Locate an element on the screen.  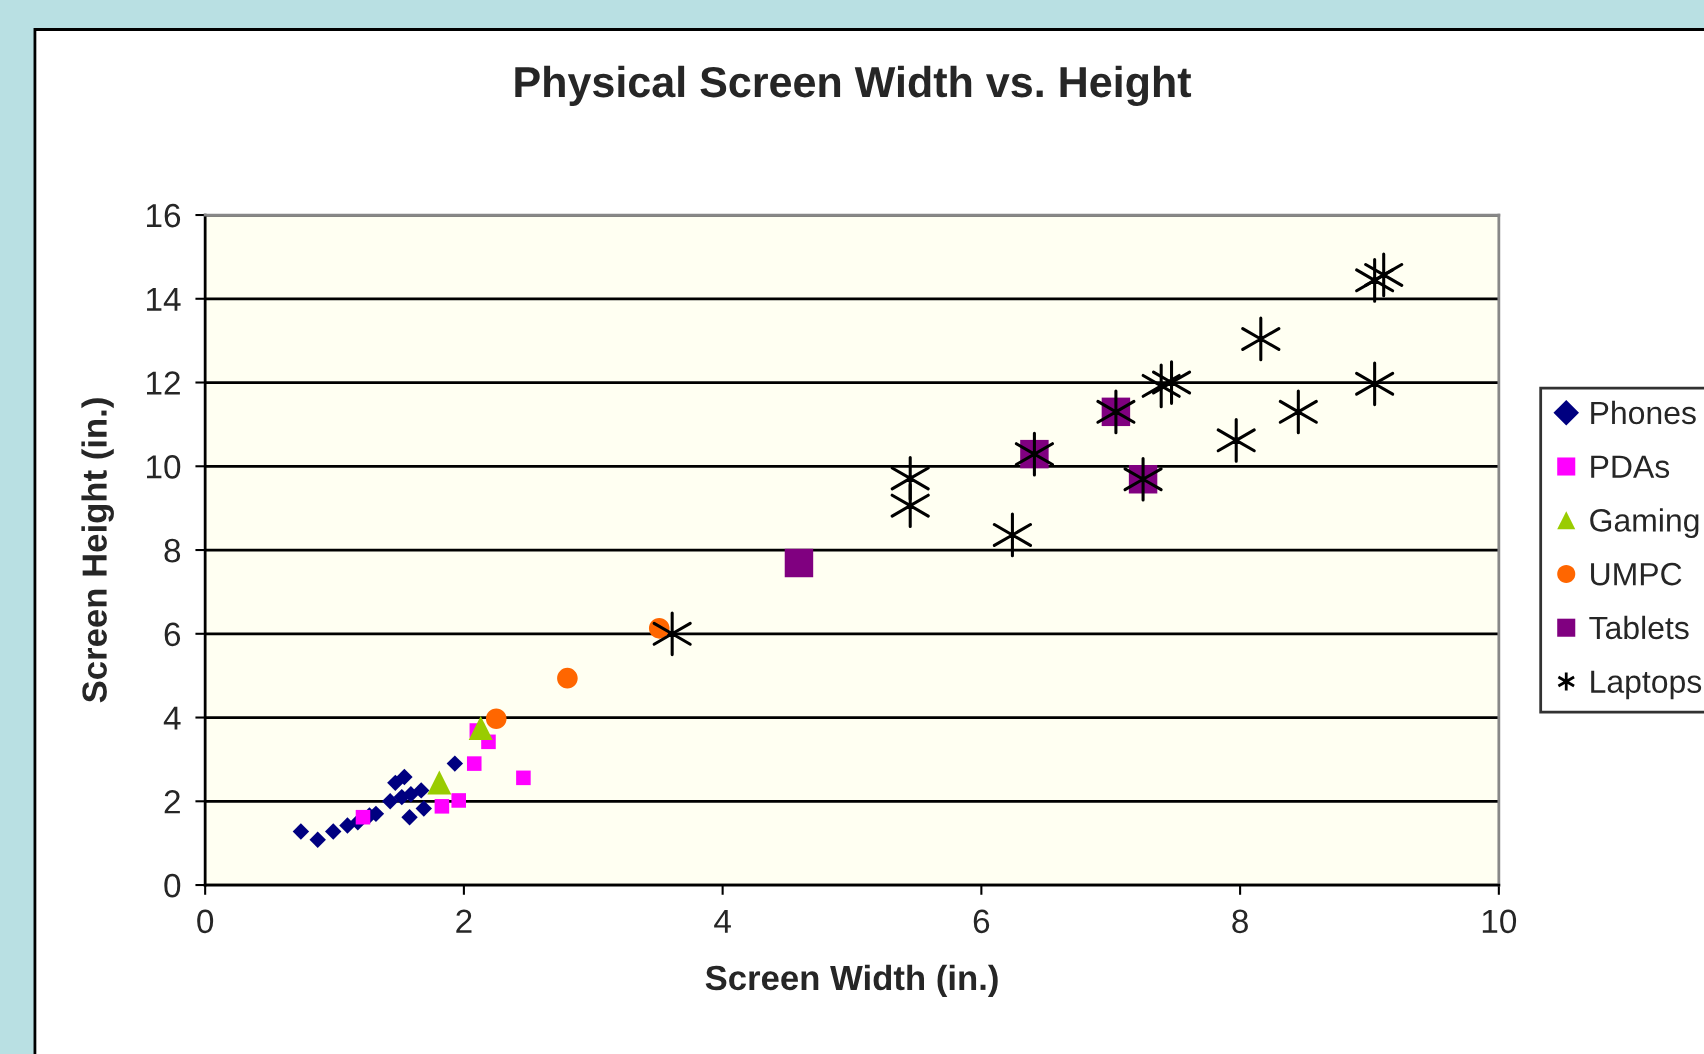
legend-label: Laptops is located at coordinates (1646, 685).